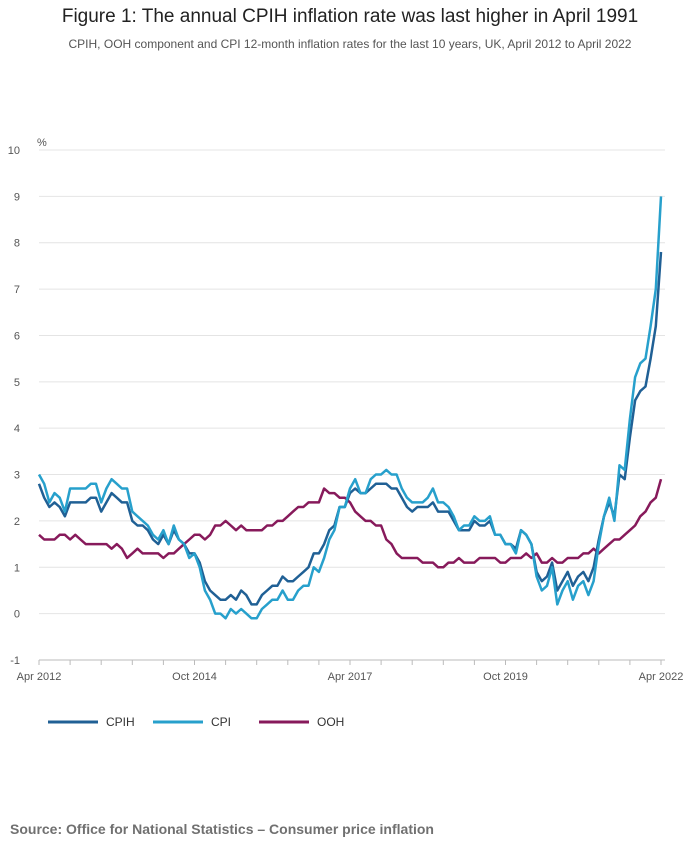 This screenshot has height=857, width=700. I want to click on x-tick-label: Apr 2017, so click(350, 677).